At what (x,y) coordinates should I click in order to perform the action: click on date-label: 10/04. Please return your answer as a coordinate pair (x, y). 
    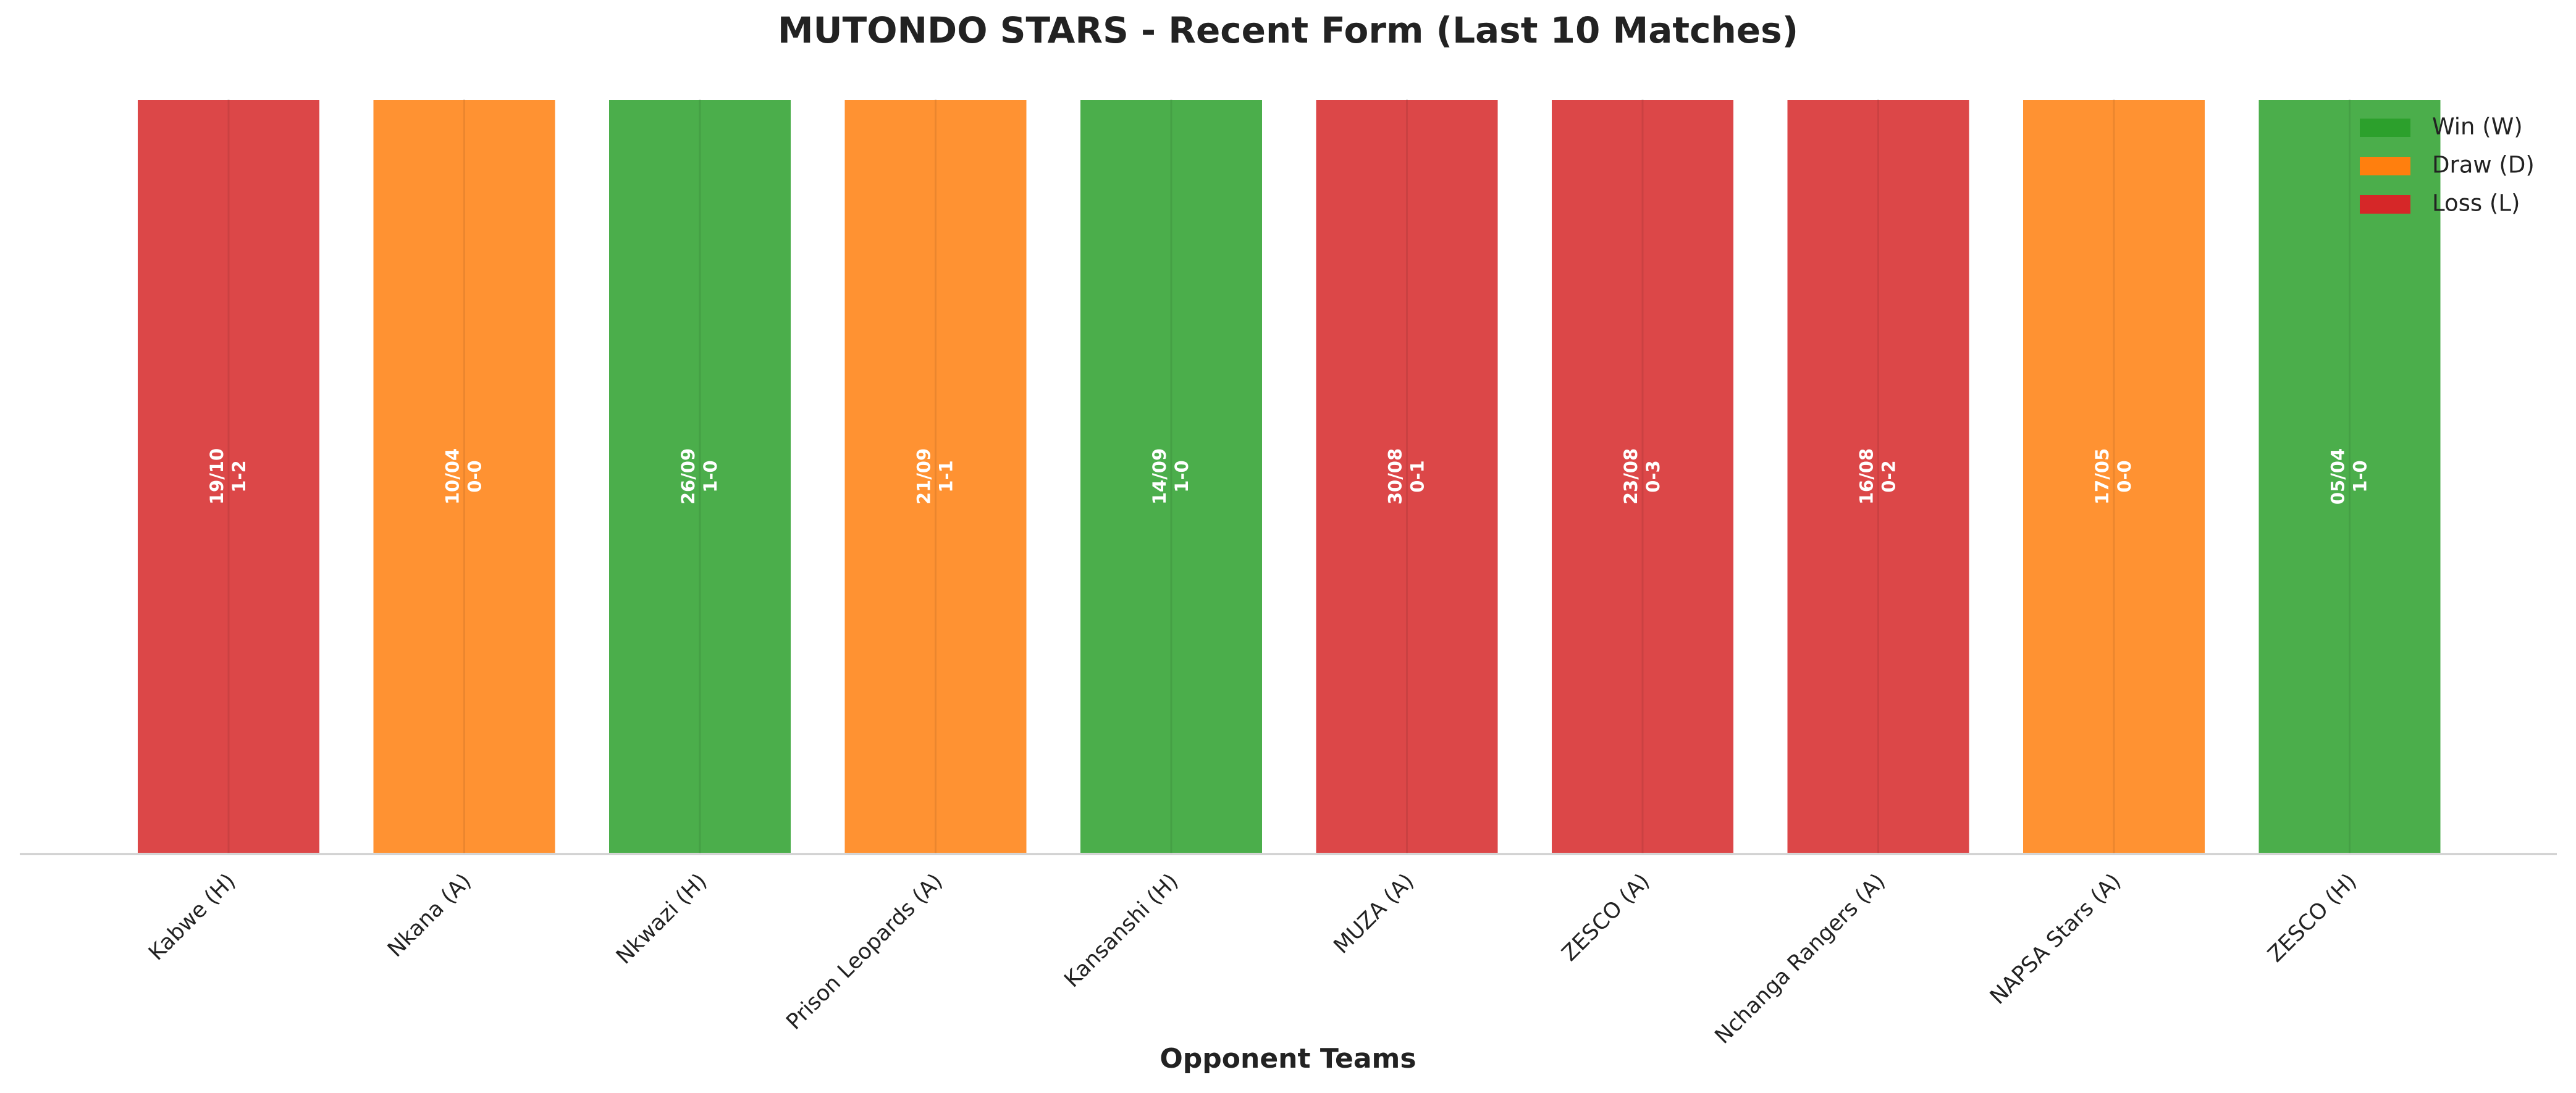
    Looking at the image, I should click on (452, 476).